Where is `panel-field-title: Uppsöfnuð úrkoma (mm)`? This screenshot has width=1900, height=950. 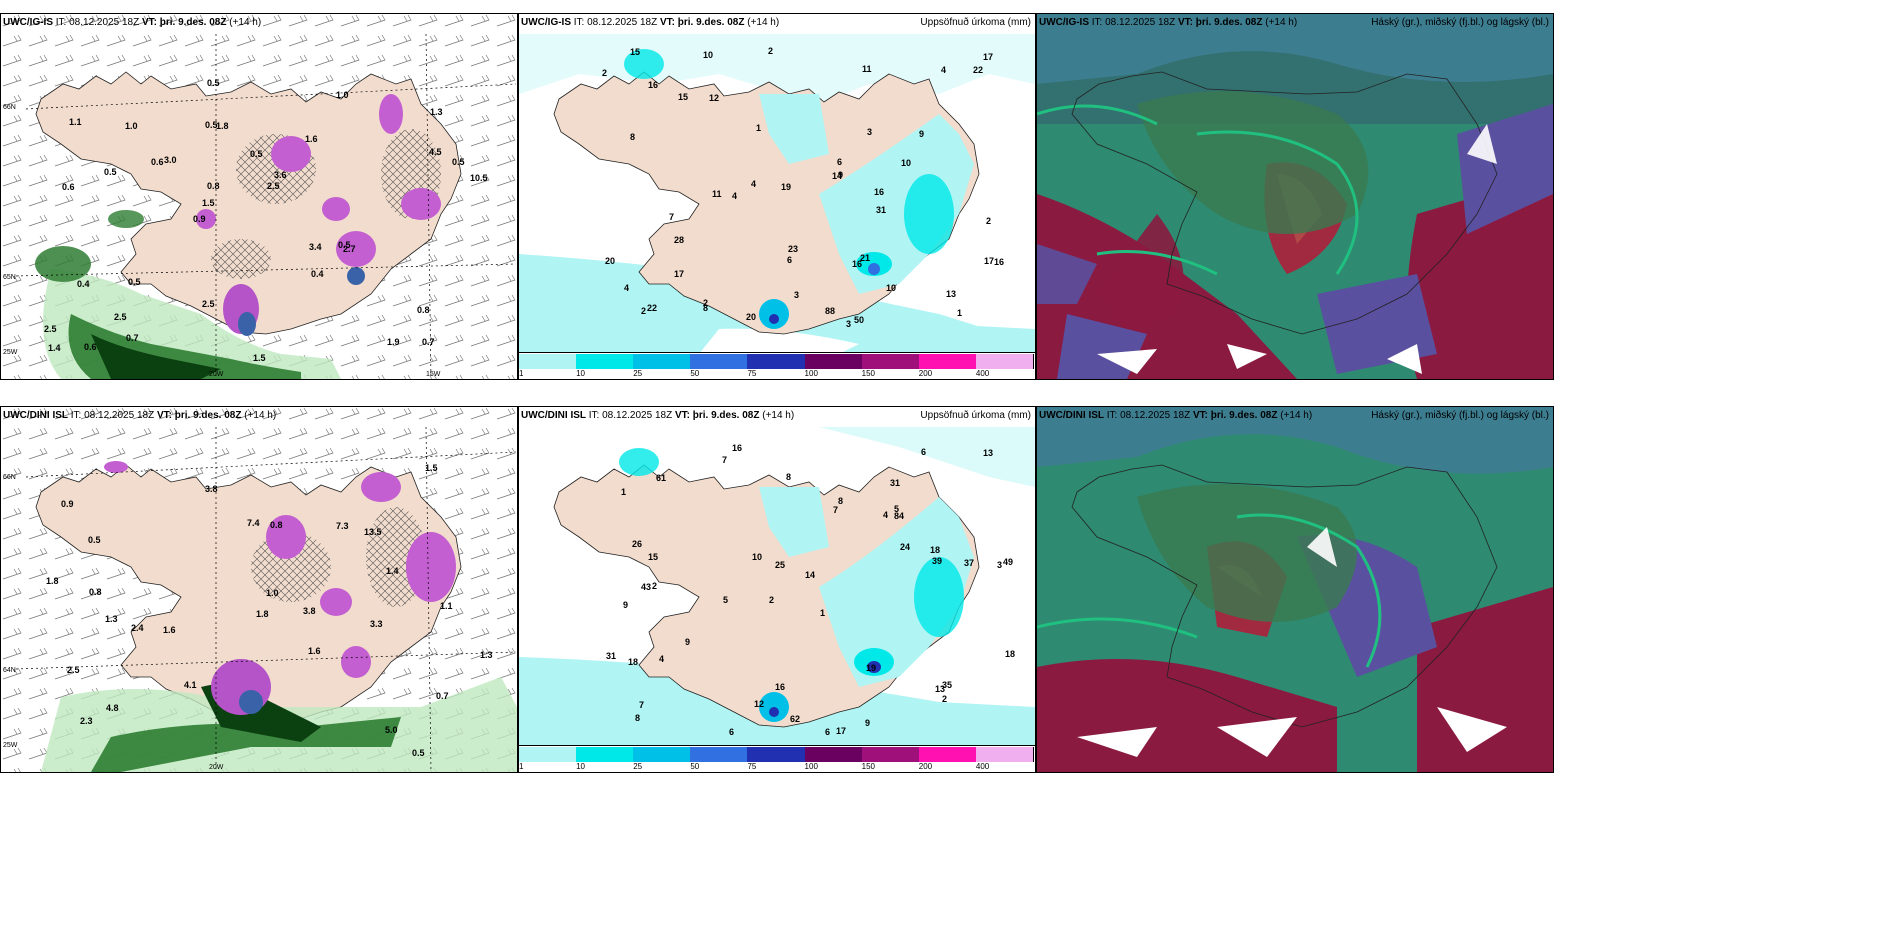 panel-field-title: Uppsöfnuð úrkoma (mm) is located at coordinates (975, 415).